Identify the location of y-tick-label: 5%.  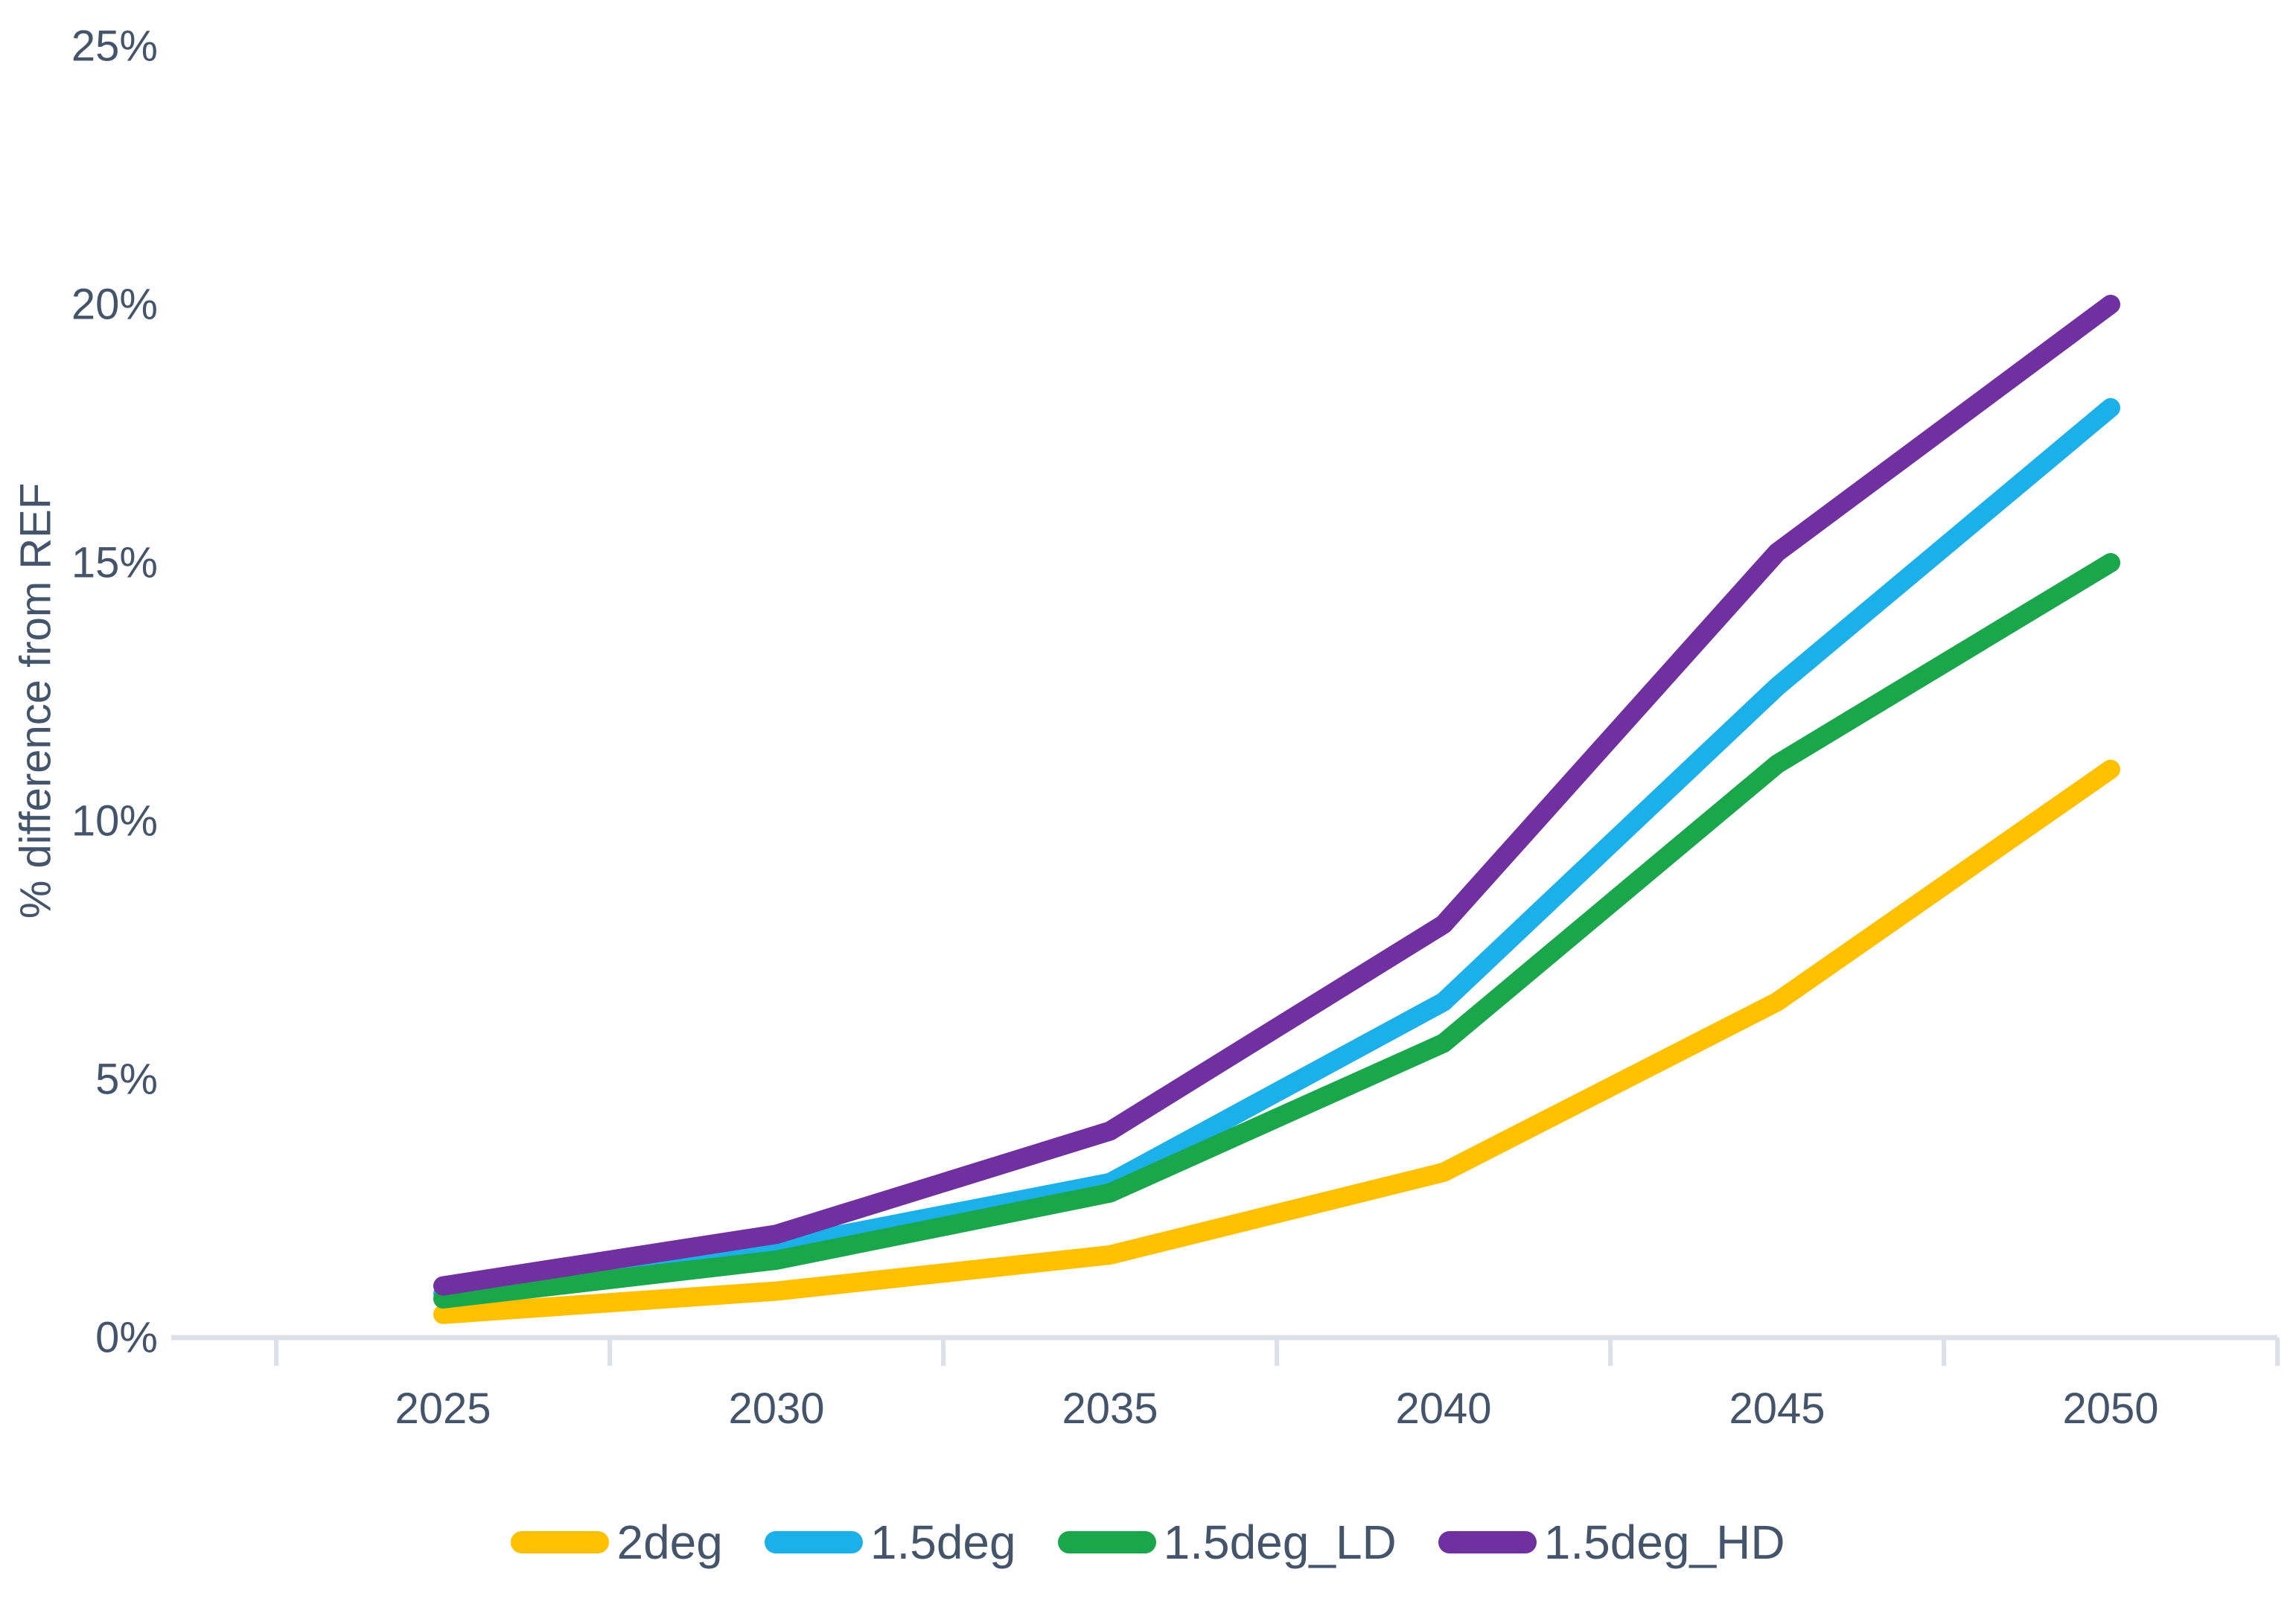
(126, 1079).